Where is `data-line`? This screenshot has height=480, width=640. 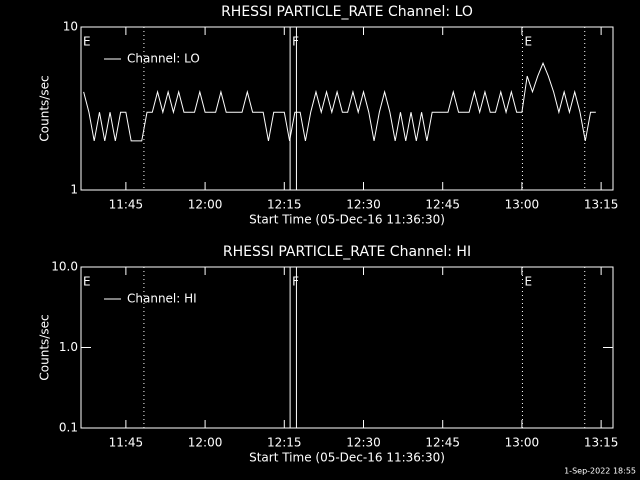 data-line is located at coordinates (339, 101).